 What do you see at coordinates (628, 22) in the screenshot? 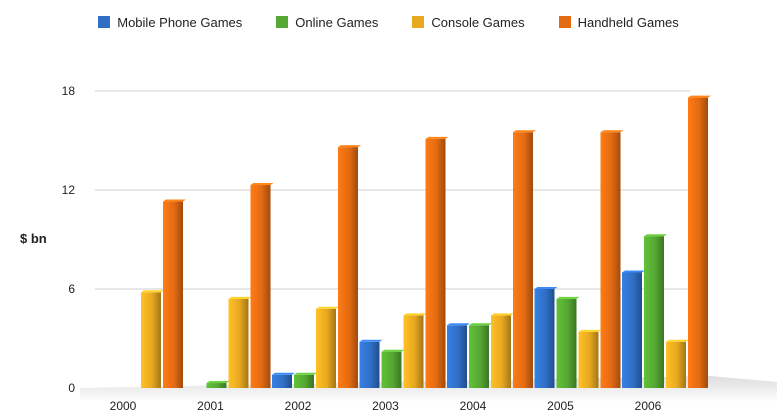
I see `legend-label: Handheld Games` at bounding box center [628, 22].